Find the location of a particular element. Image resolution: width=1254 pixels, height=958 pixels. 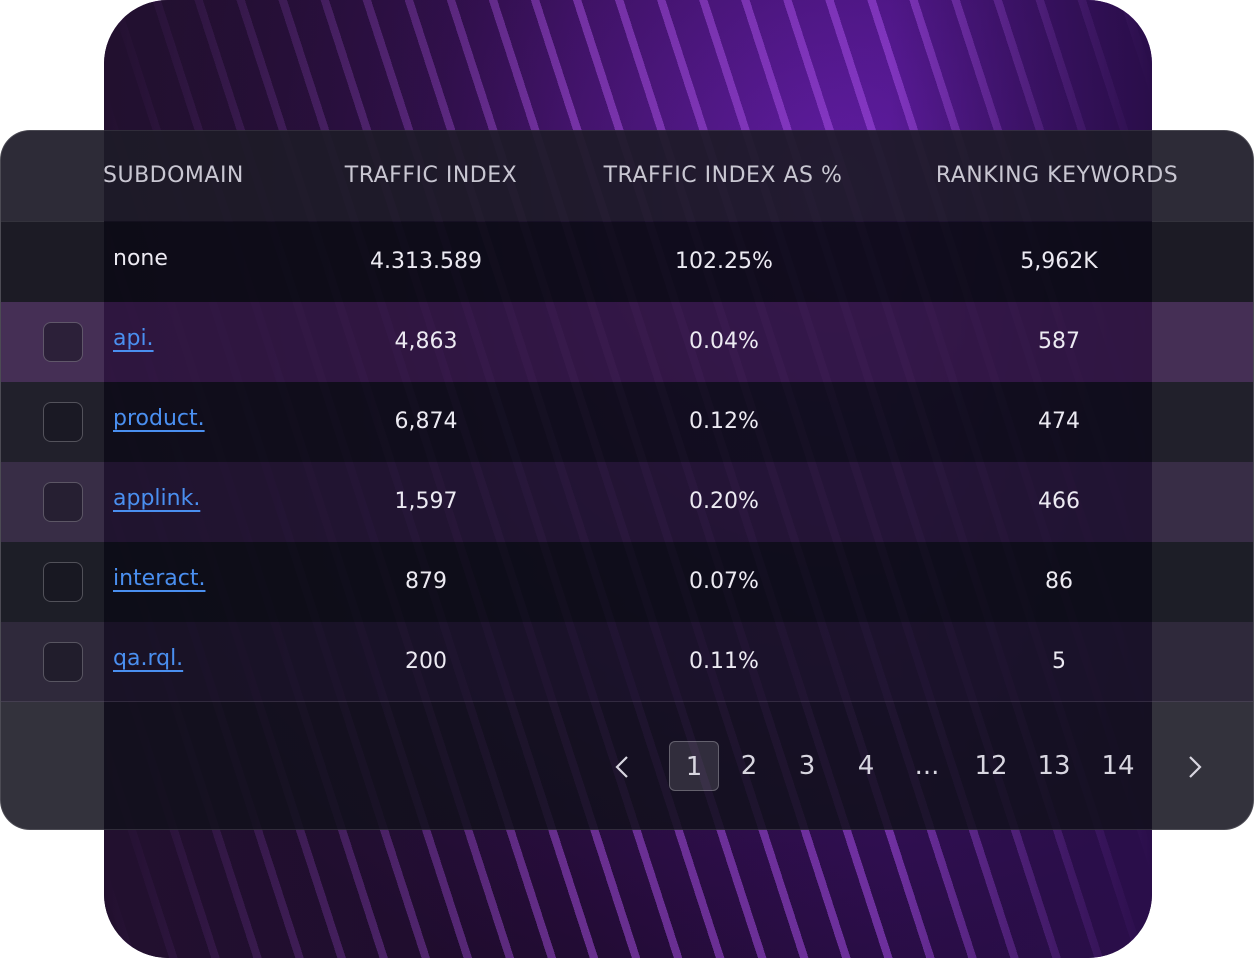

table-cell: 86 is located at coordinates (1059, 581).